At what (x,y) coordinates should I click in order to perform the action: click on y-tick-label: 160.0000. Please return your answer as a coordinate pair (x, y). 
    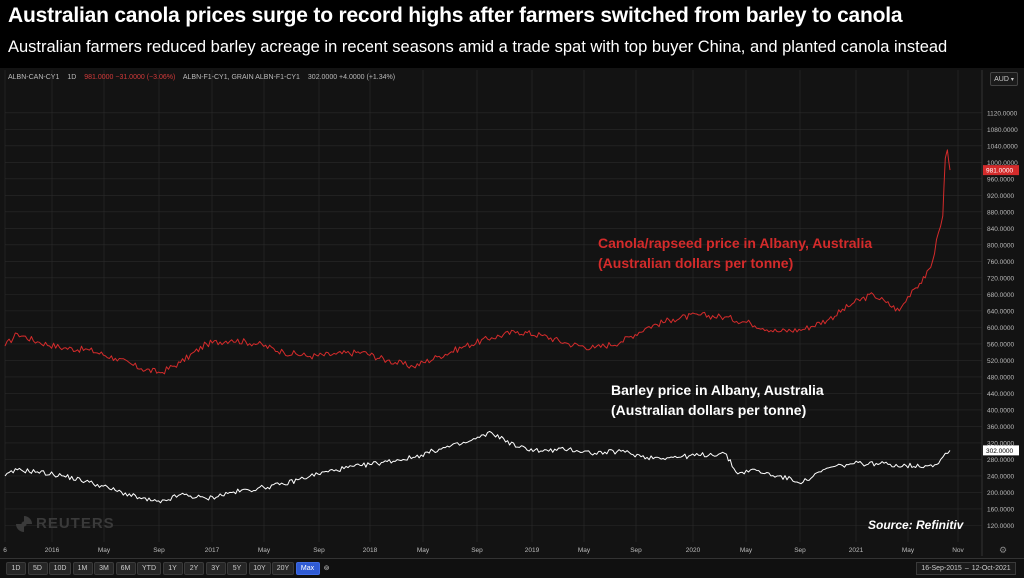
    Looking at the image, I should click on (1000, 509).